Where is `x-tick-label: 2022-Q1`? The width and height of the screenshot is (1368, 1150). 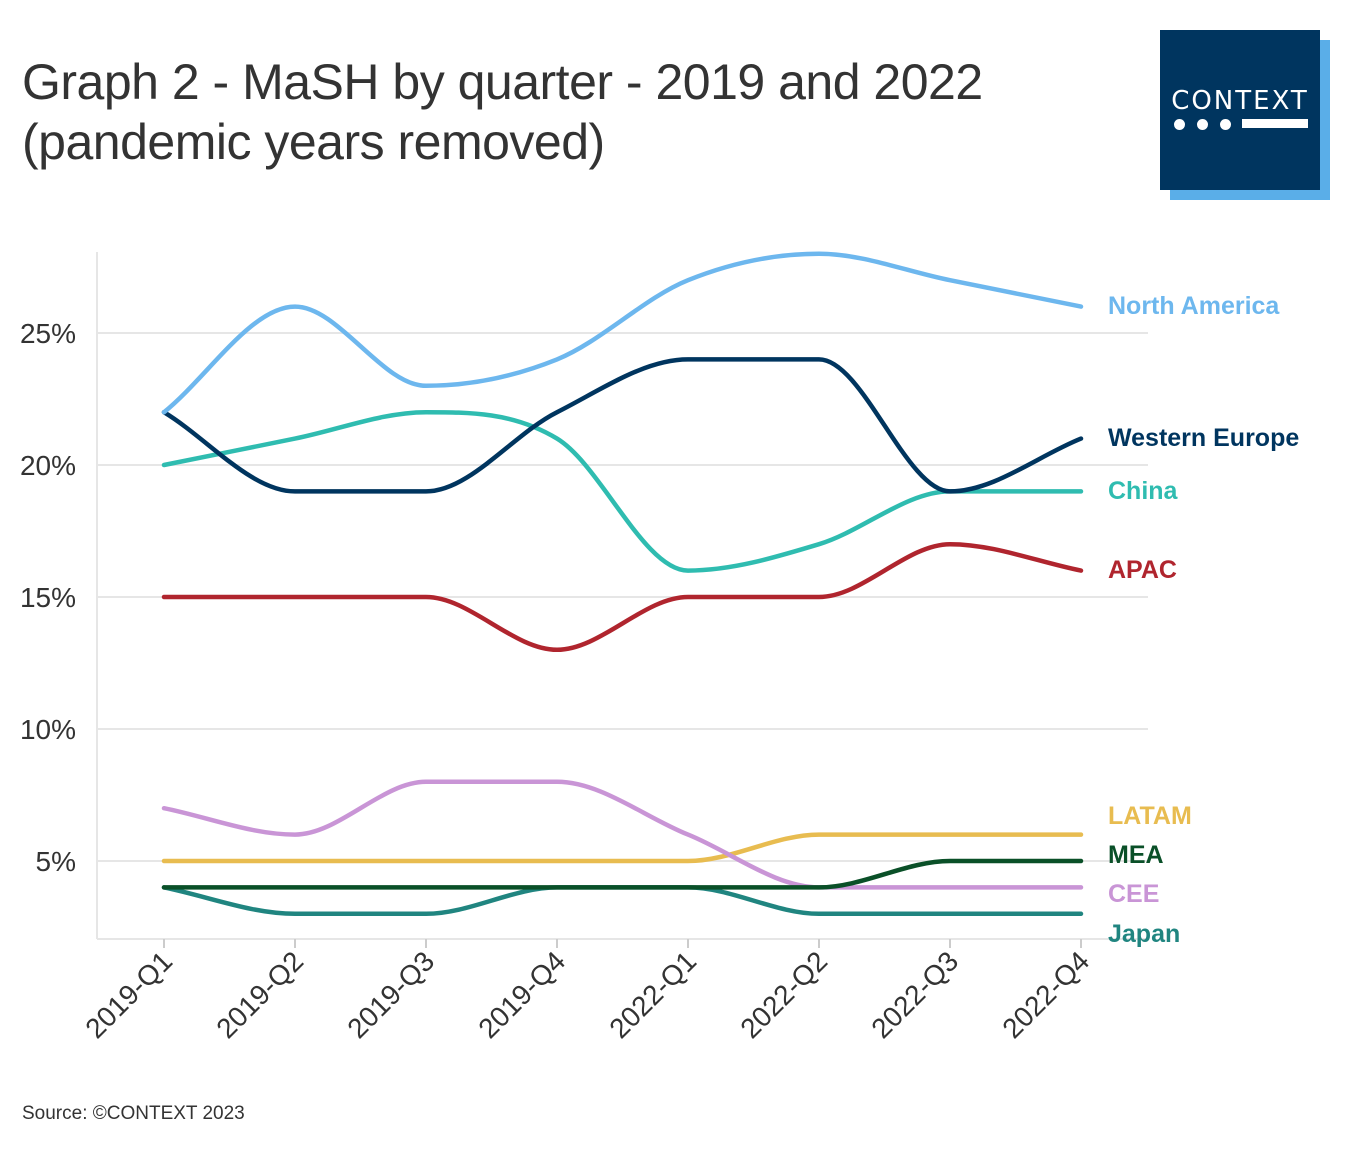 x-tick-label: 2022-Q1 is located at coordinates (652, 994).